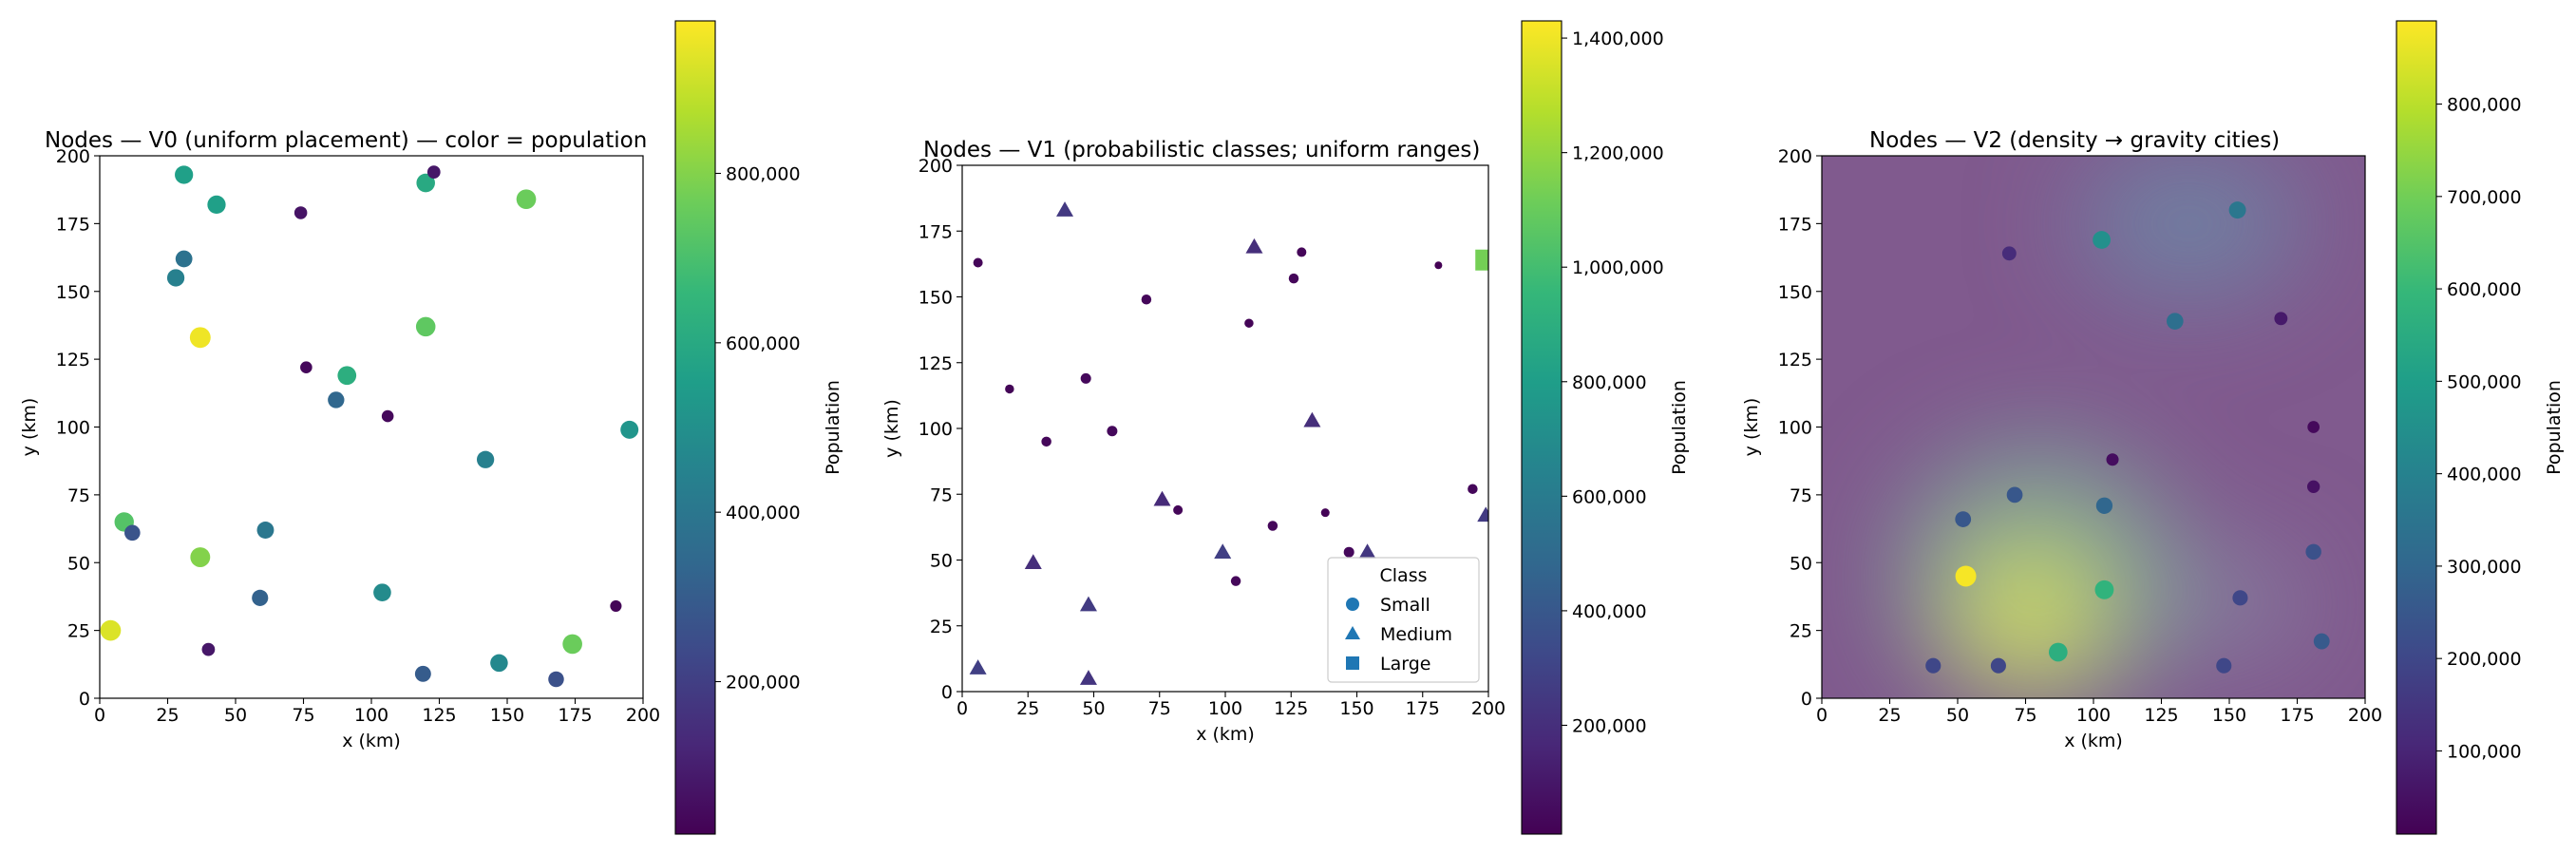 The height and width of the screenshot is (855, 2576). Describe the element at coordinates (1795, 428) in the screenshot. I see `y-tick-label: 100` at that location.